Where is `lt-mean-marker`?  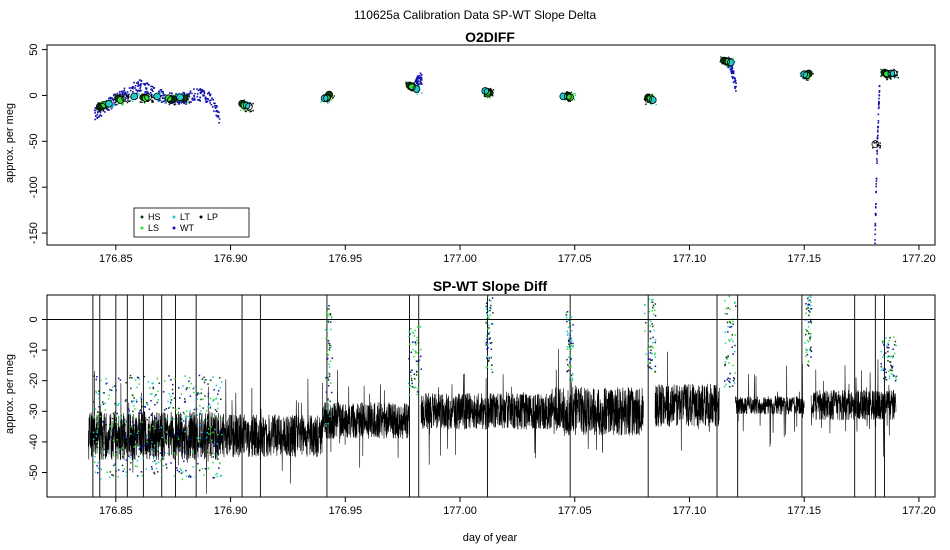
lt-mean-marker is located at coordinates (416, 89).